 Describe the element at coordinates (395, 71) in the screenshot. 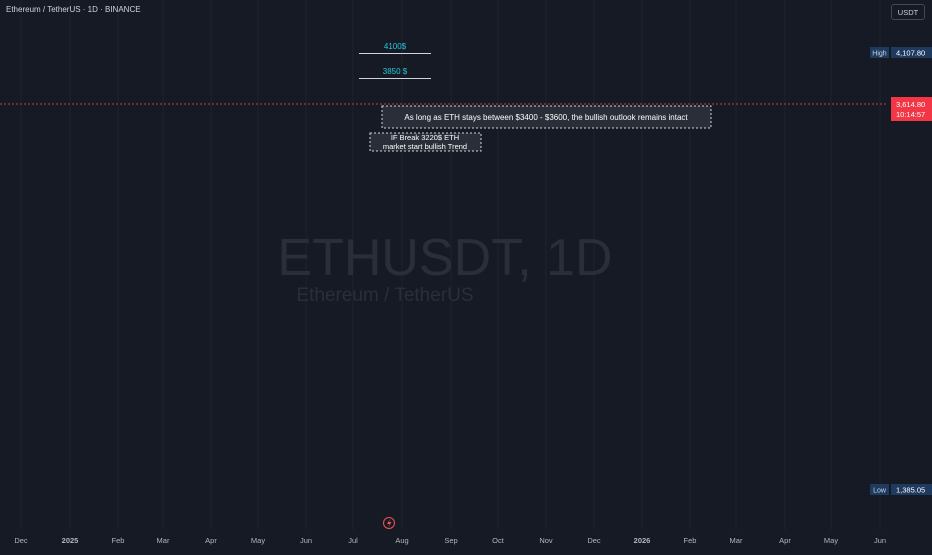

I see `level-3850-label: 3850 $` at that location.